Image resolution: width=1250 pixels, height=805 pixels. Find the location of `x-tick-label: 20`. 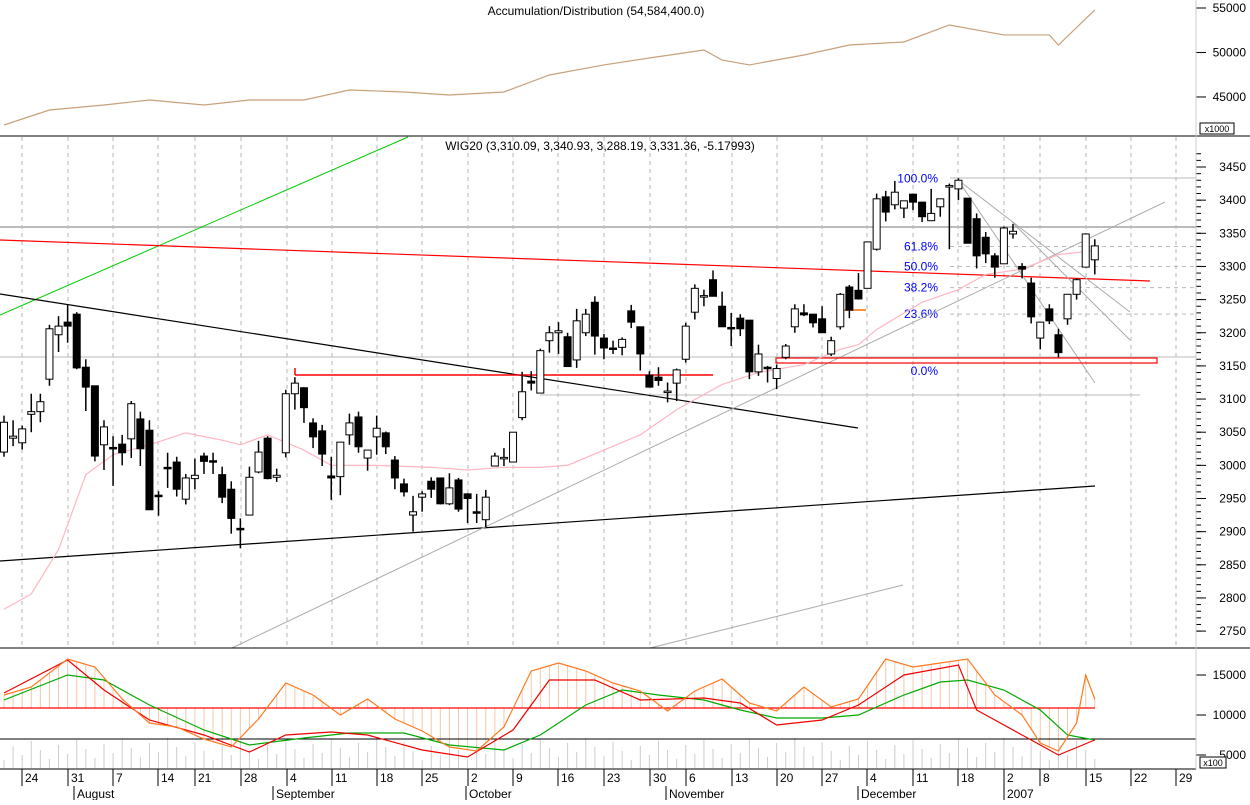

x-tick-label: 20 is located at coordinates (787, 778).